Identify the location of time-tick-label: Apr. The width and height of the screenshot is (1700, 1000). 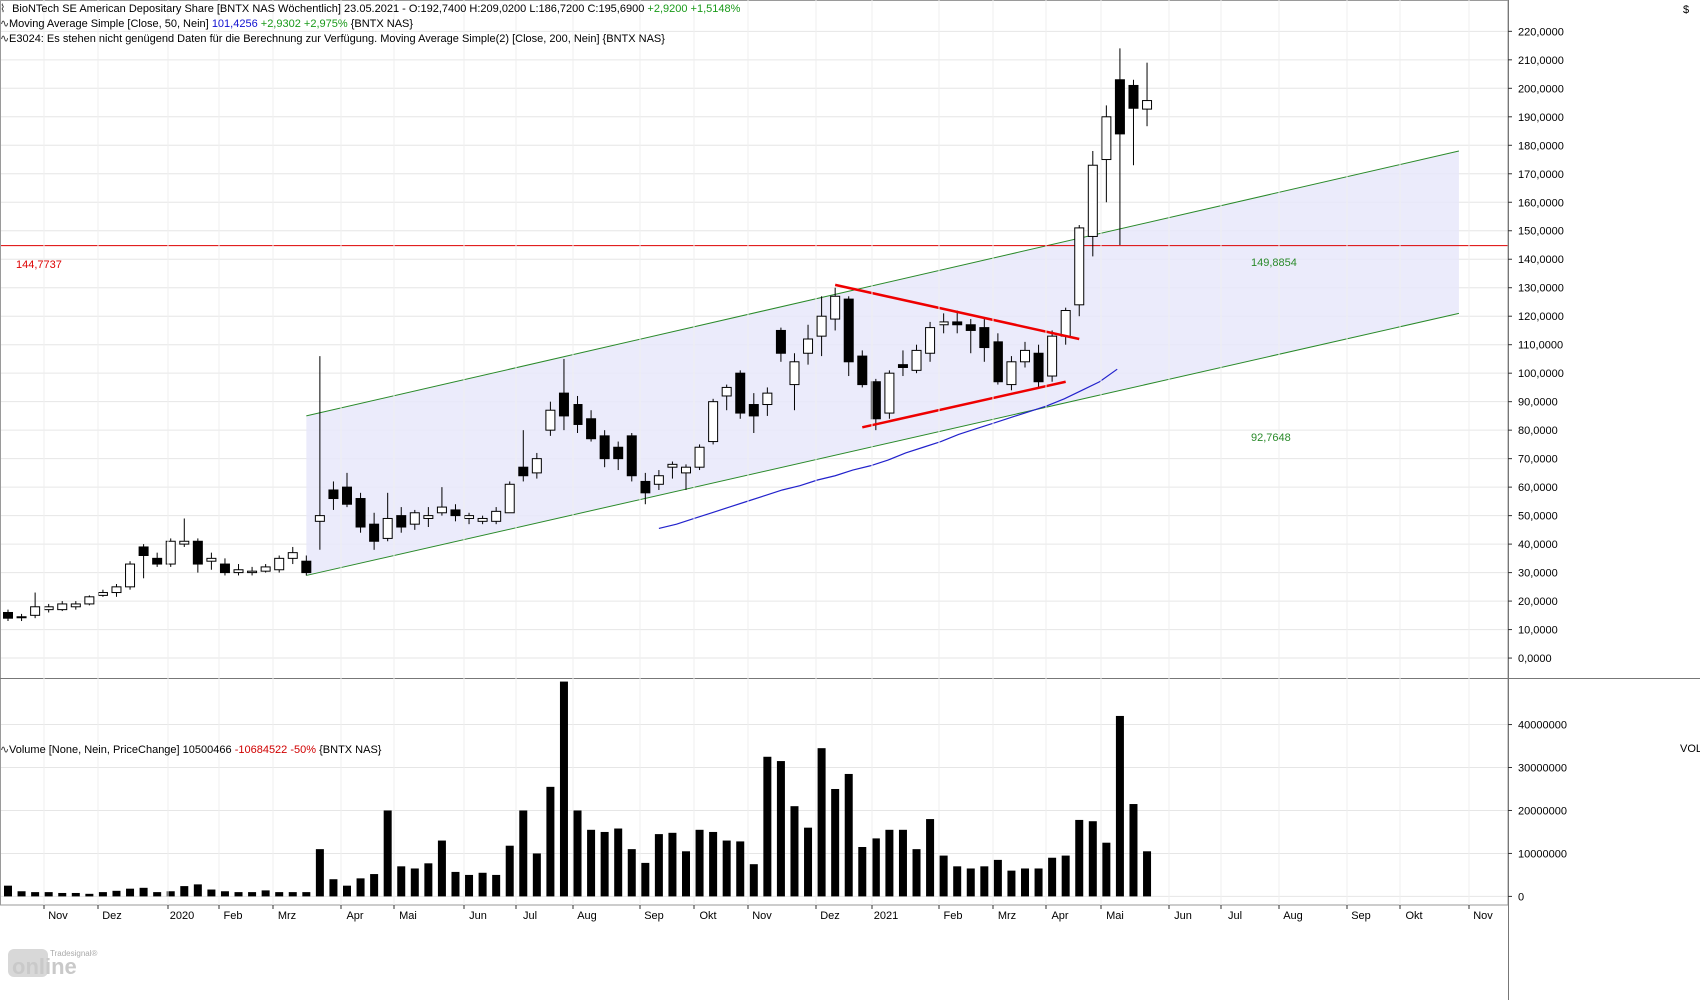
(354, 916).